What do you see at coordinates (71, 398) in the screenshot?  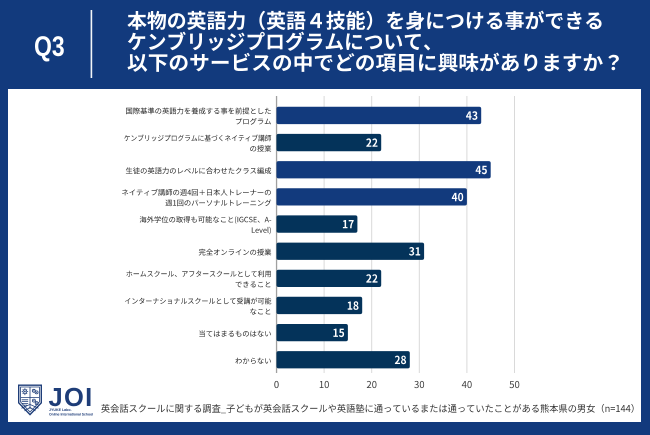 I see `svg-text: JOI` at bounding box center [71, 398].